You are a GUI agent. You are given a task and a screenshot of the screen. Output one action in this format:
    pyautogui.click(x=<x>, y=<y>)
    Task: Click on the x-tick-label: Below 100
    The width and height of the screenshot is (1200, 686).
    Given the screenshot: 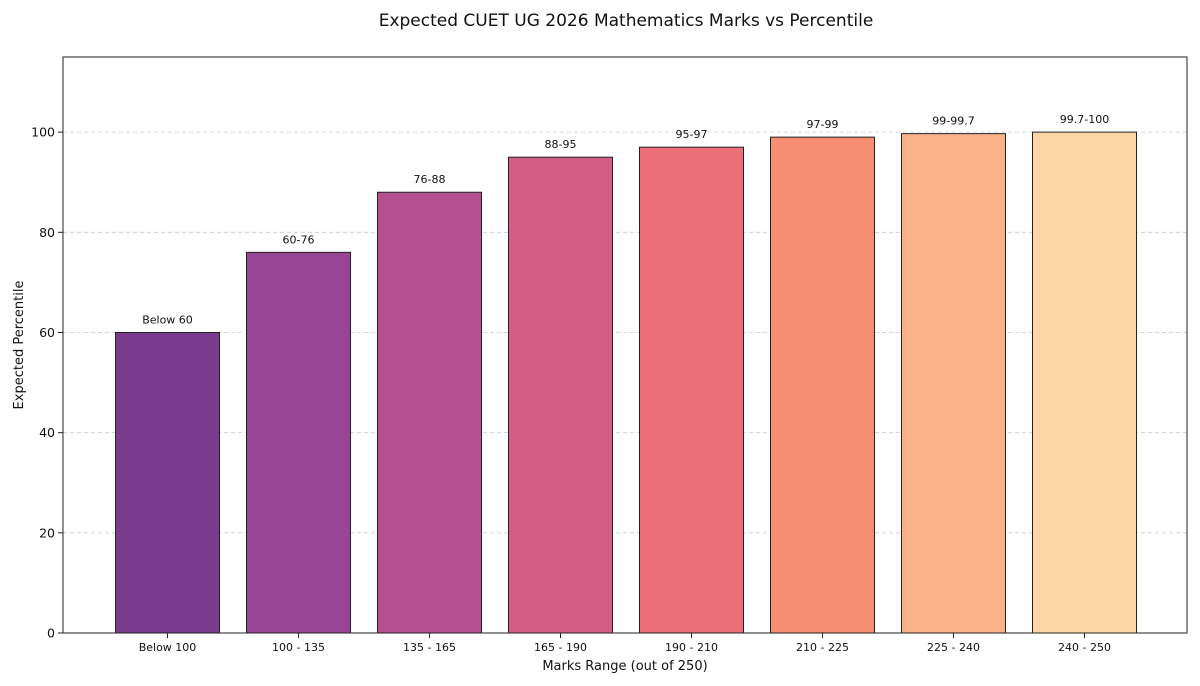 What is the action you would take?
    pyautogui.click(x=168, y=647)
    